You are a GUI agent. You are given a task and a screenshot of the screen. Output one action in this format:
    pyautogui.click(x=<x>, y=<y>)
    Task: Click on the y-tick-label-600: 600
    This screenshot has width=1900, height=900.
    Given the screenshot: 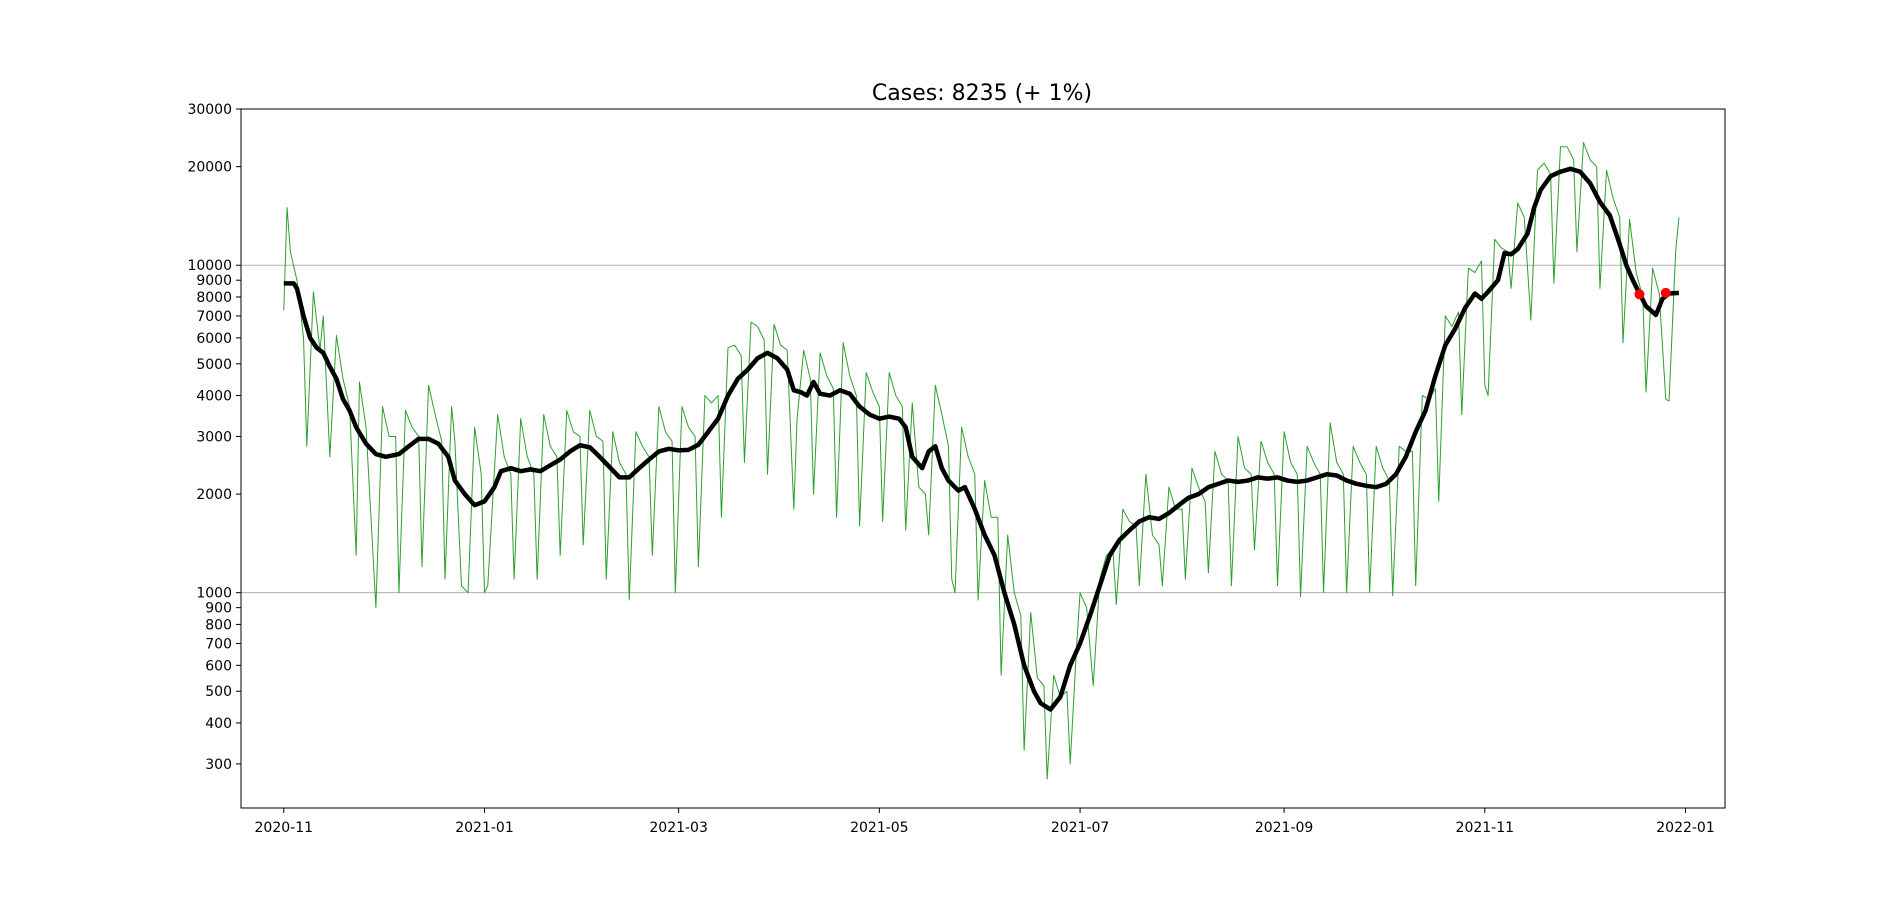 What is the action you would take?
    pyautogui.click(x=218, y=666)
    